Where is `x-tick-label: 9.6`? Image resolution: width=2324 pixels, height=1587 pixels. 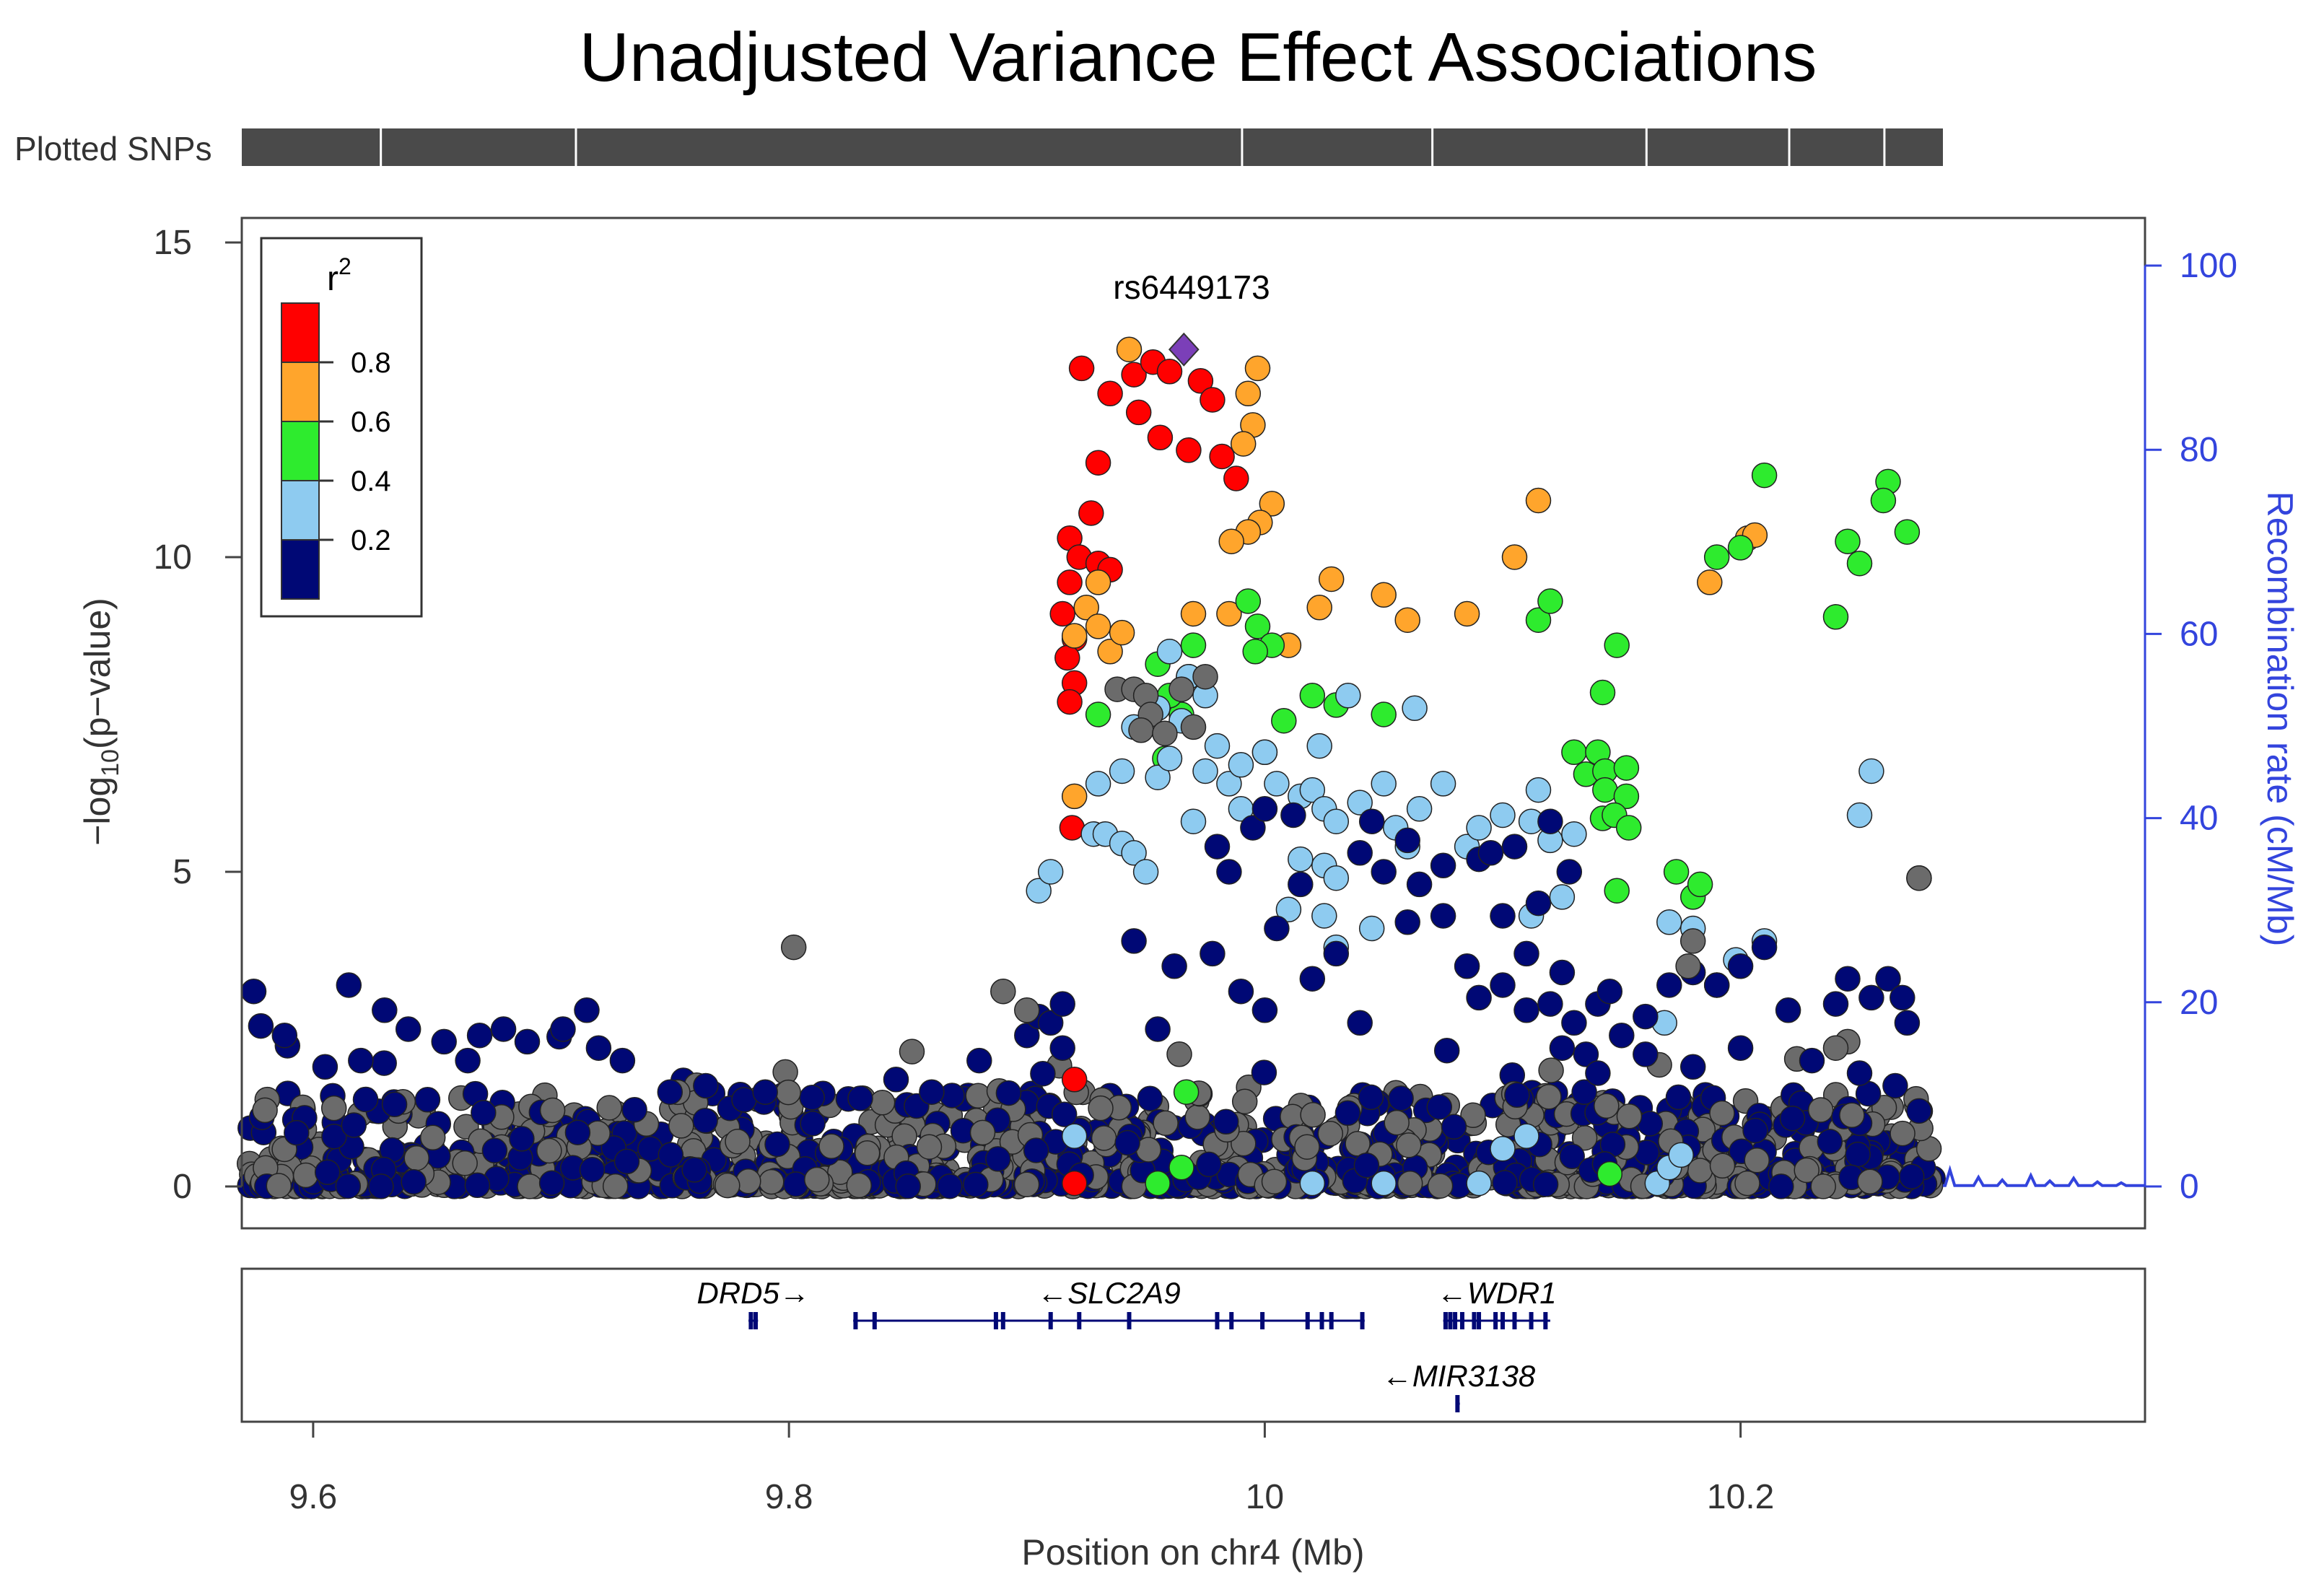 x-tick-label: 9.6 is located at coordinates (313, 1497).